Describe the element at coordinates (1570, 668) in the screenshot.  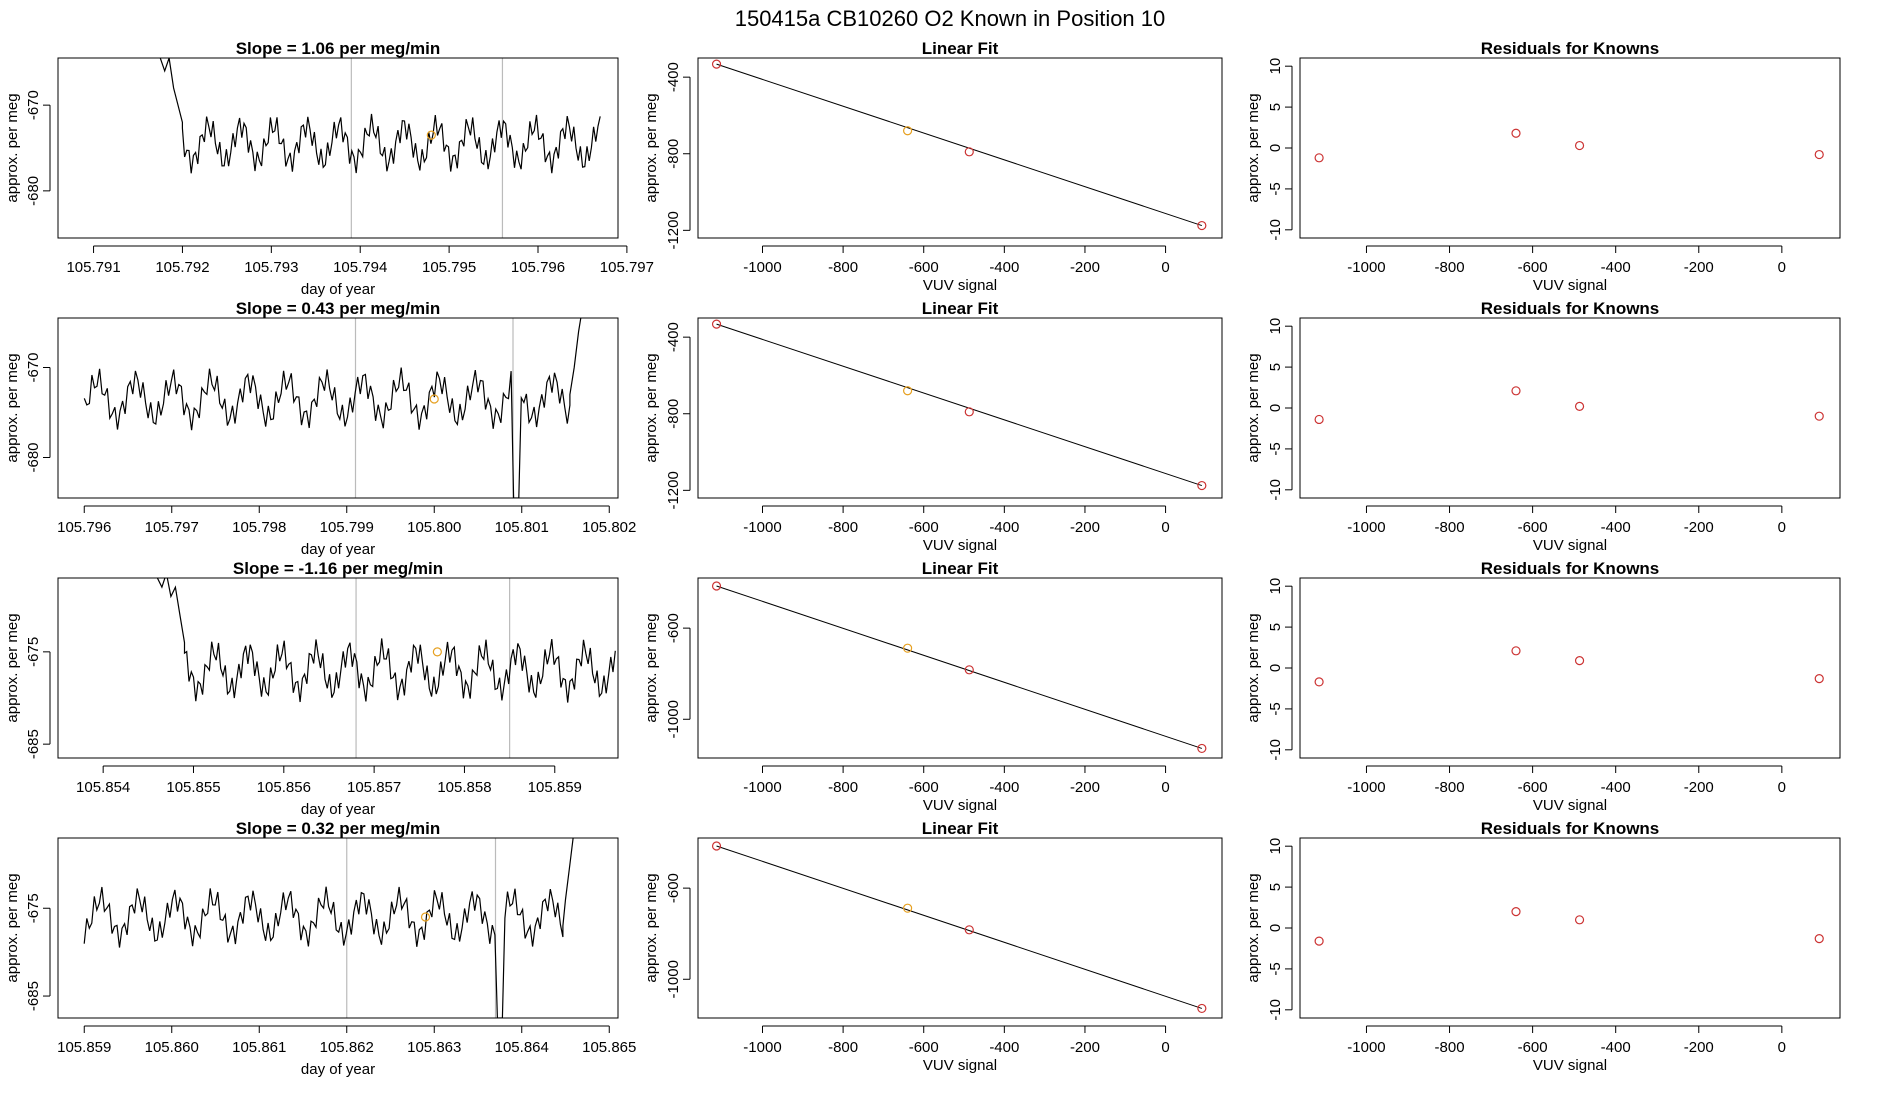
I see `res-3-plot-frame` at that location.